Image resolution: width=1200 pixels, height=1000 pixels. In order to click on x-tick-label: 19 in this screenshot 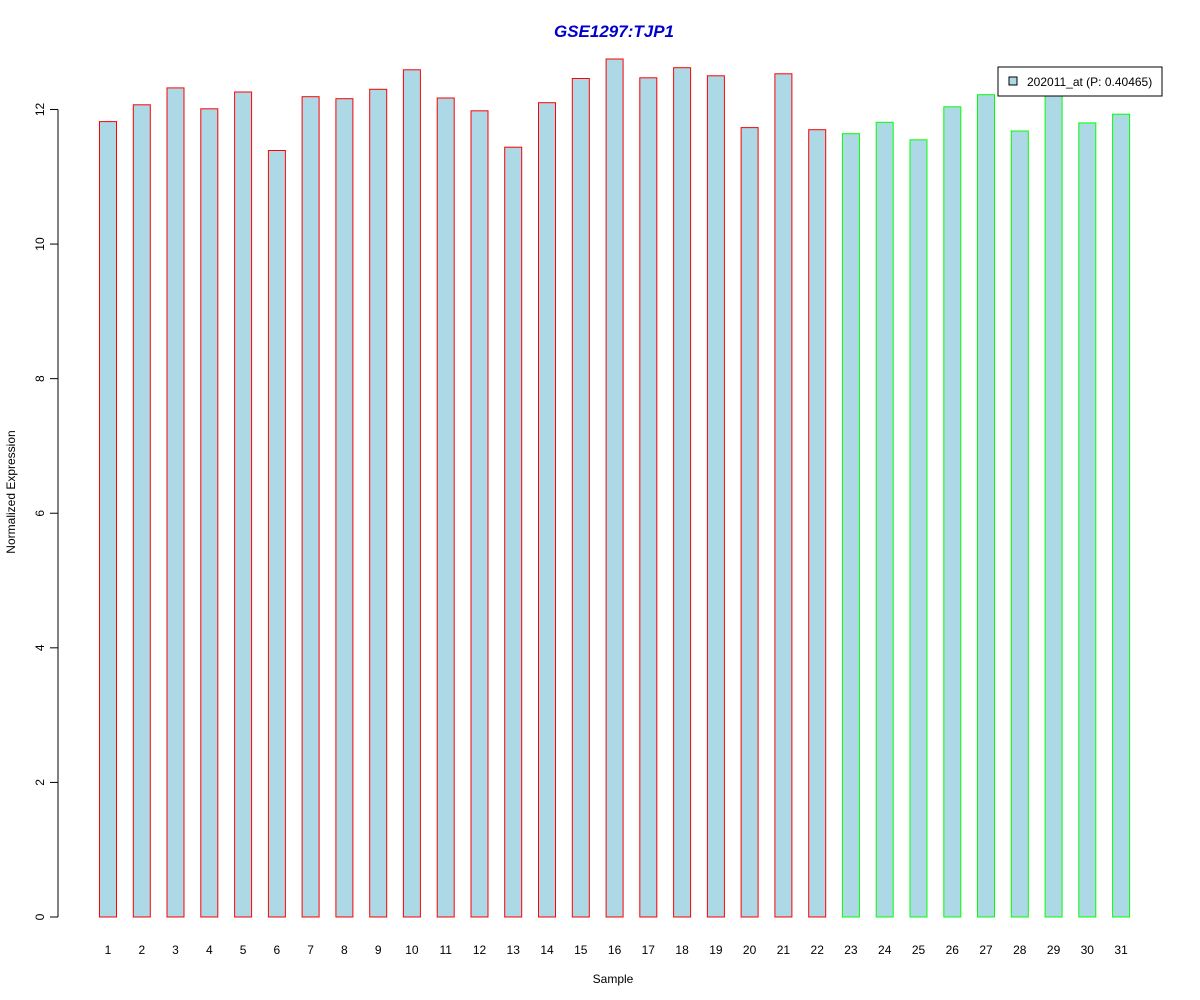, I will do `click(716, 950)`.